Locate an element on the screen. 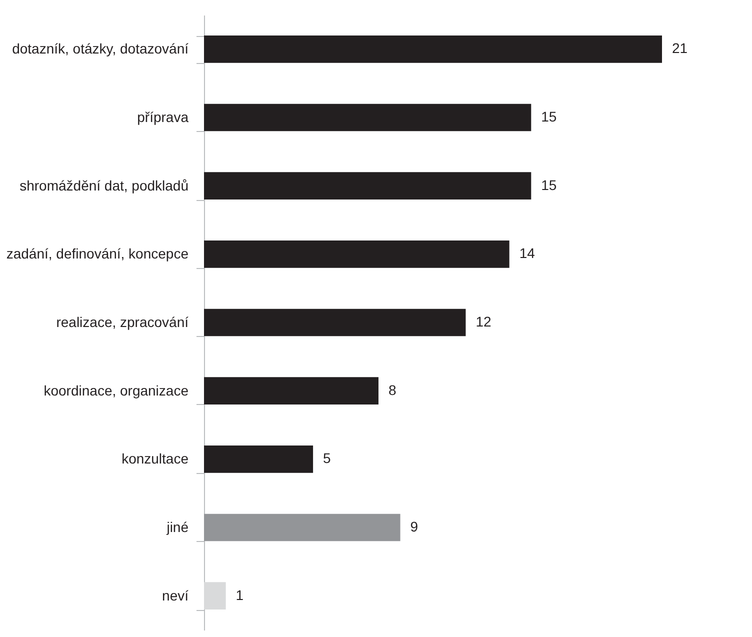  y-tick-label: jiné is located at coordinates (177, 527).